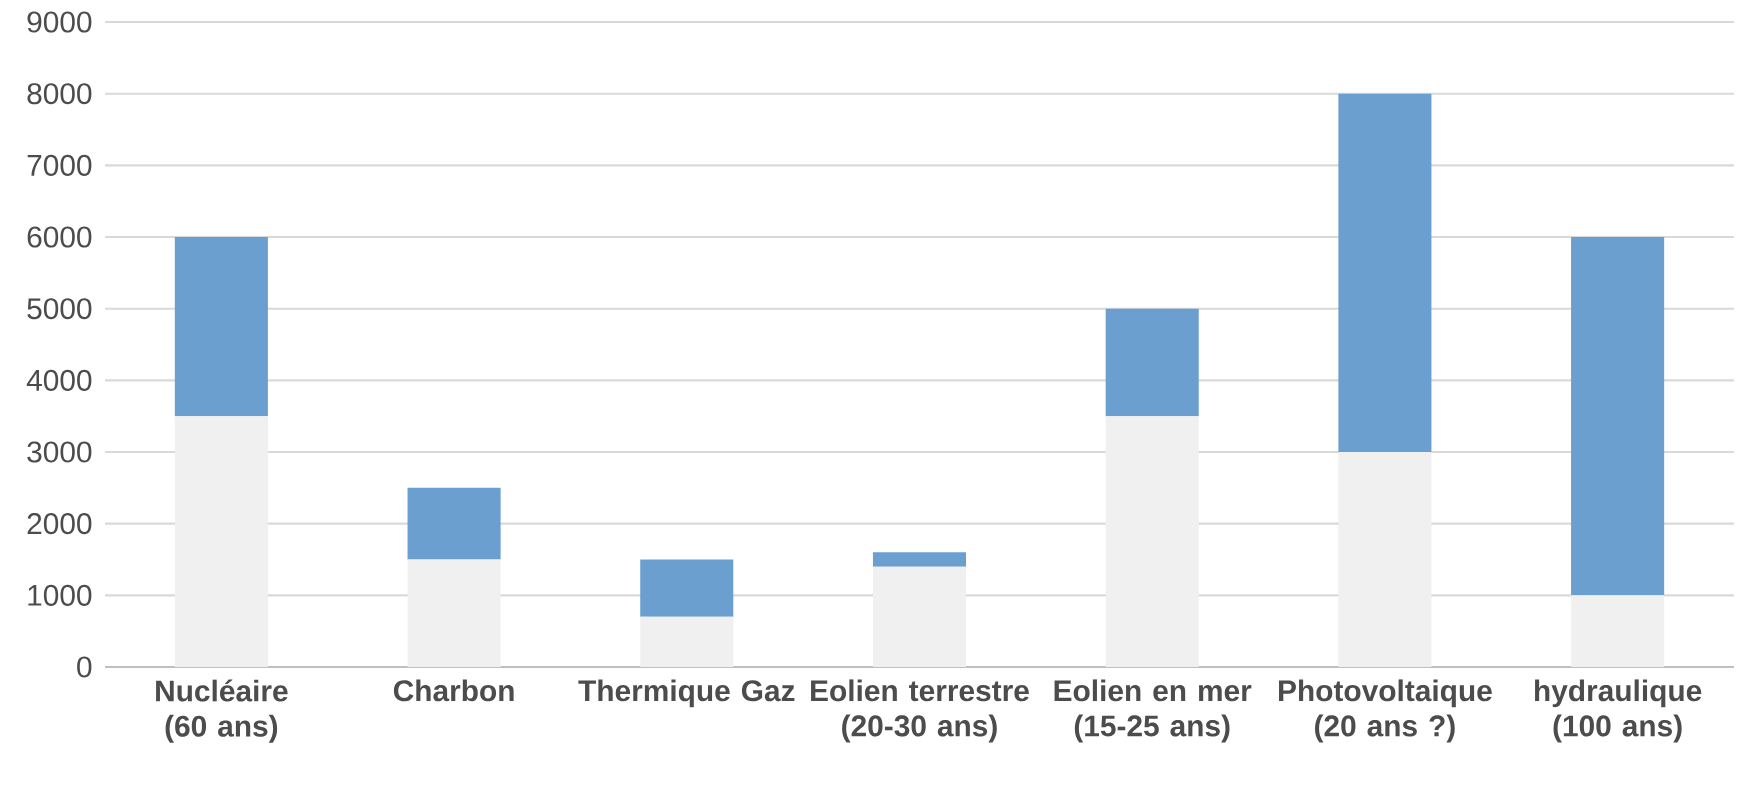 The image size is (1737, 801). I want to click on y-tick-label: 0, so click(84, 667).